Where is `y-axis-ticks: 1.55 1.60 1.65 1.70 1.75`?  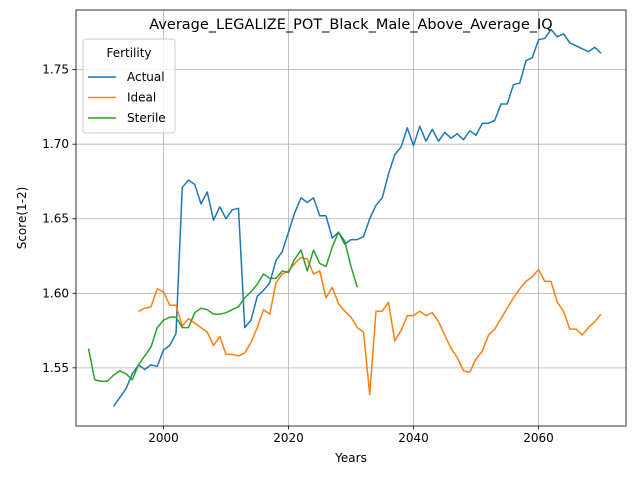 y-axis-ticks: 1.55 1.60 1.65 1.70 1.75 is located at coordinates (59, 219).